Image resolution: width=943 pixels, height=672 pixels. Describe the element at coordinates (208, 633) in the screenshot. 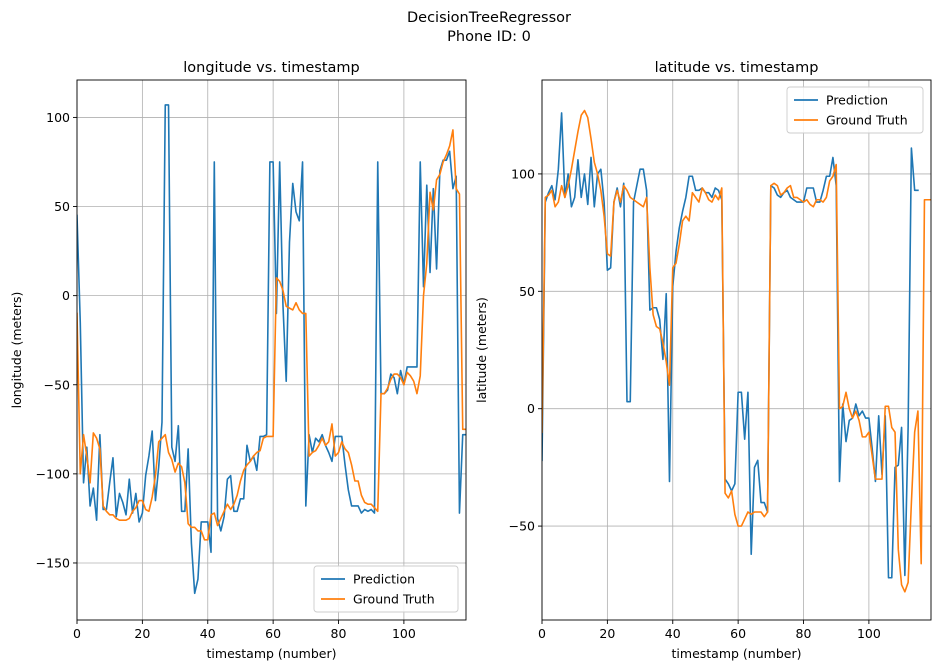

I see `longitude-x-tick-label: 40` at that location.